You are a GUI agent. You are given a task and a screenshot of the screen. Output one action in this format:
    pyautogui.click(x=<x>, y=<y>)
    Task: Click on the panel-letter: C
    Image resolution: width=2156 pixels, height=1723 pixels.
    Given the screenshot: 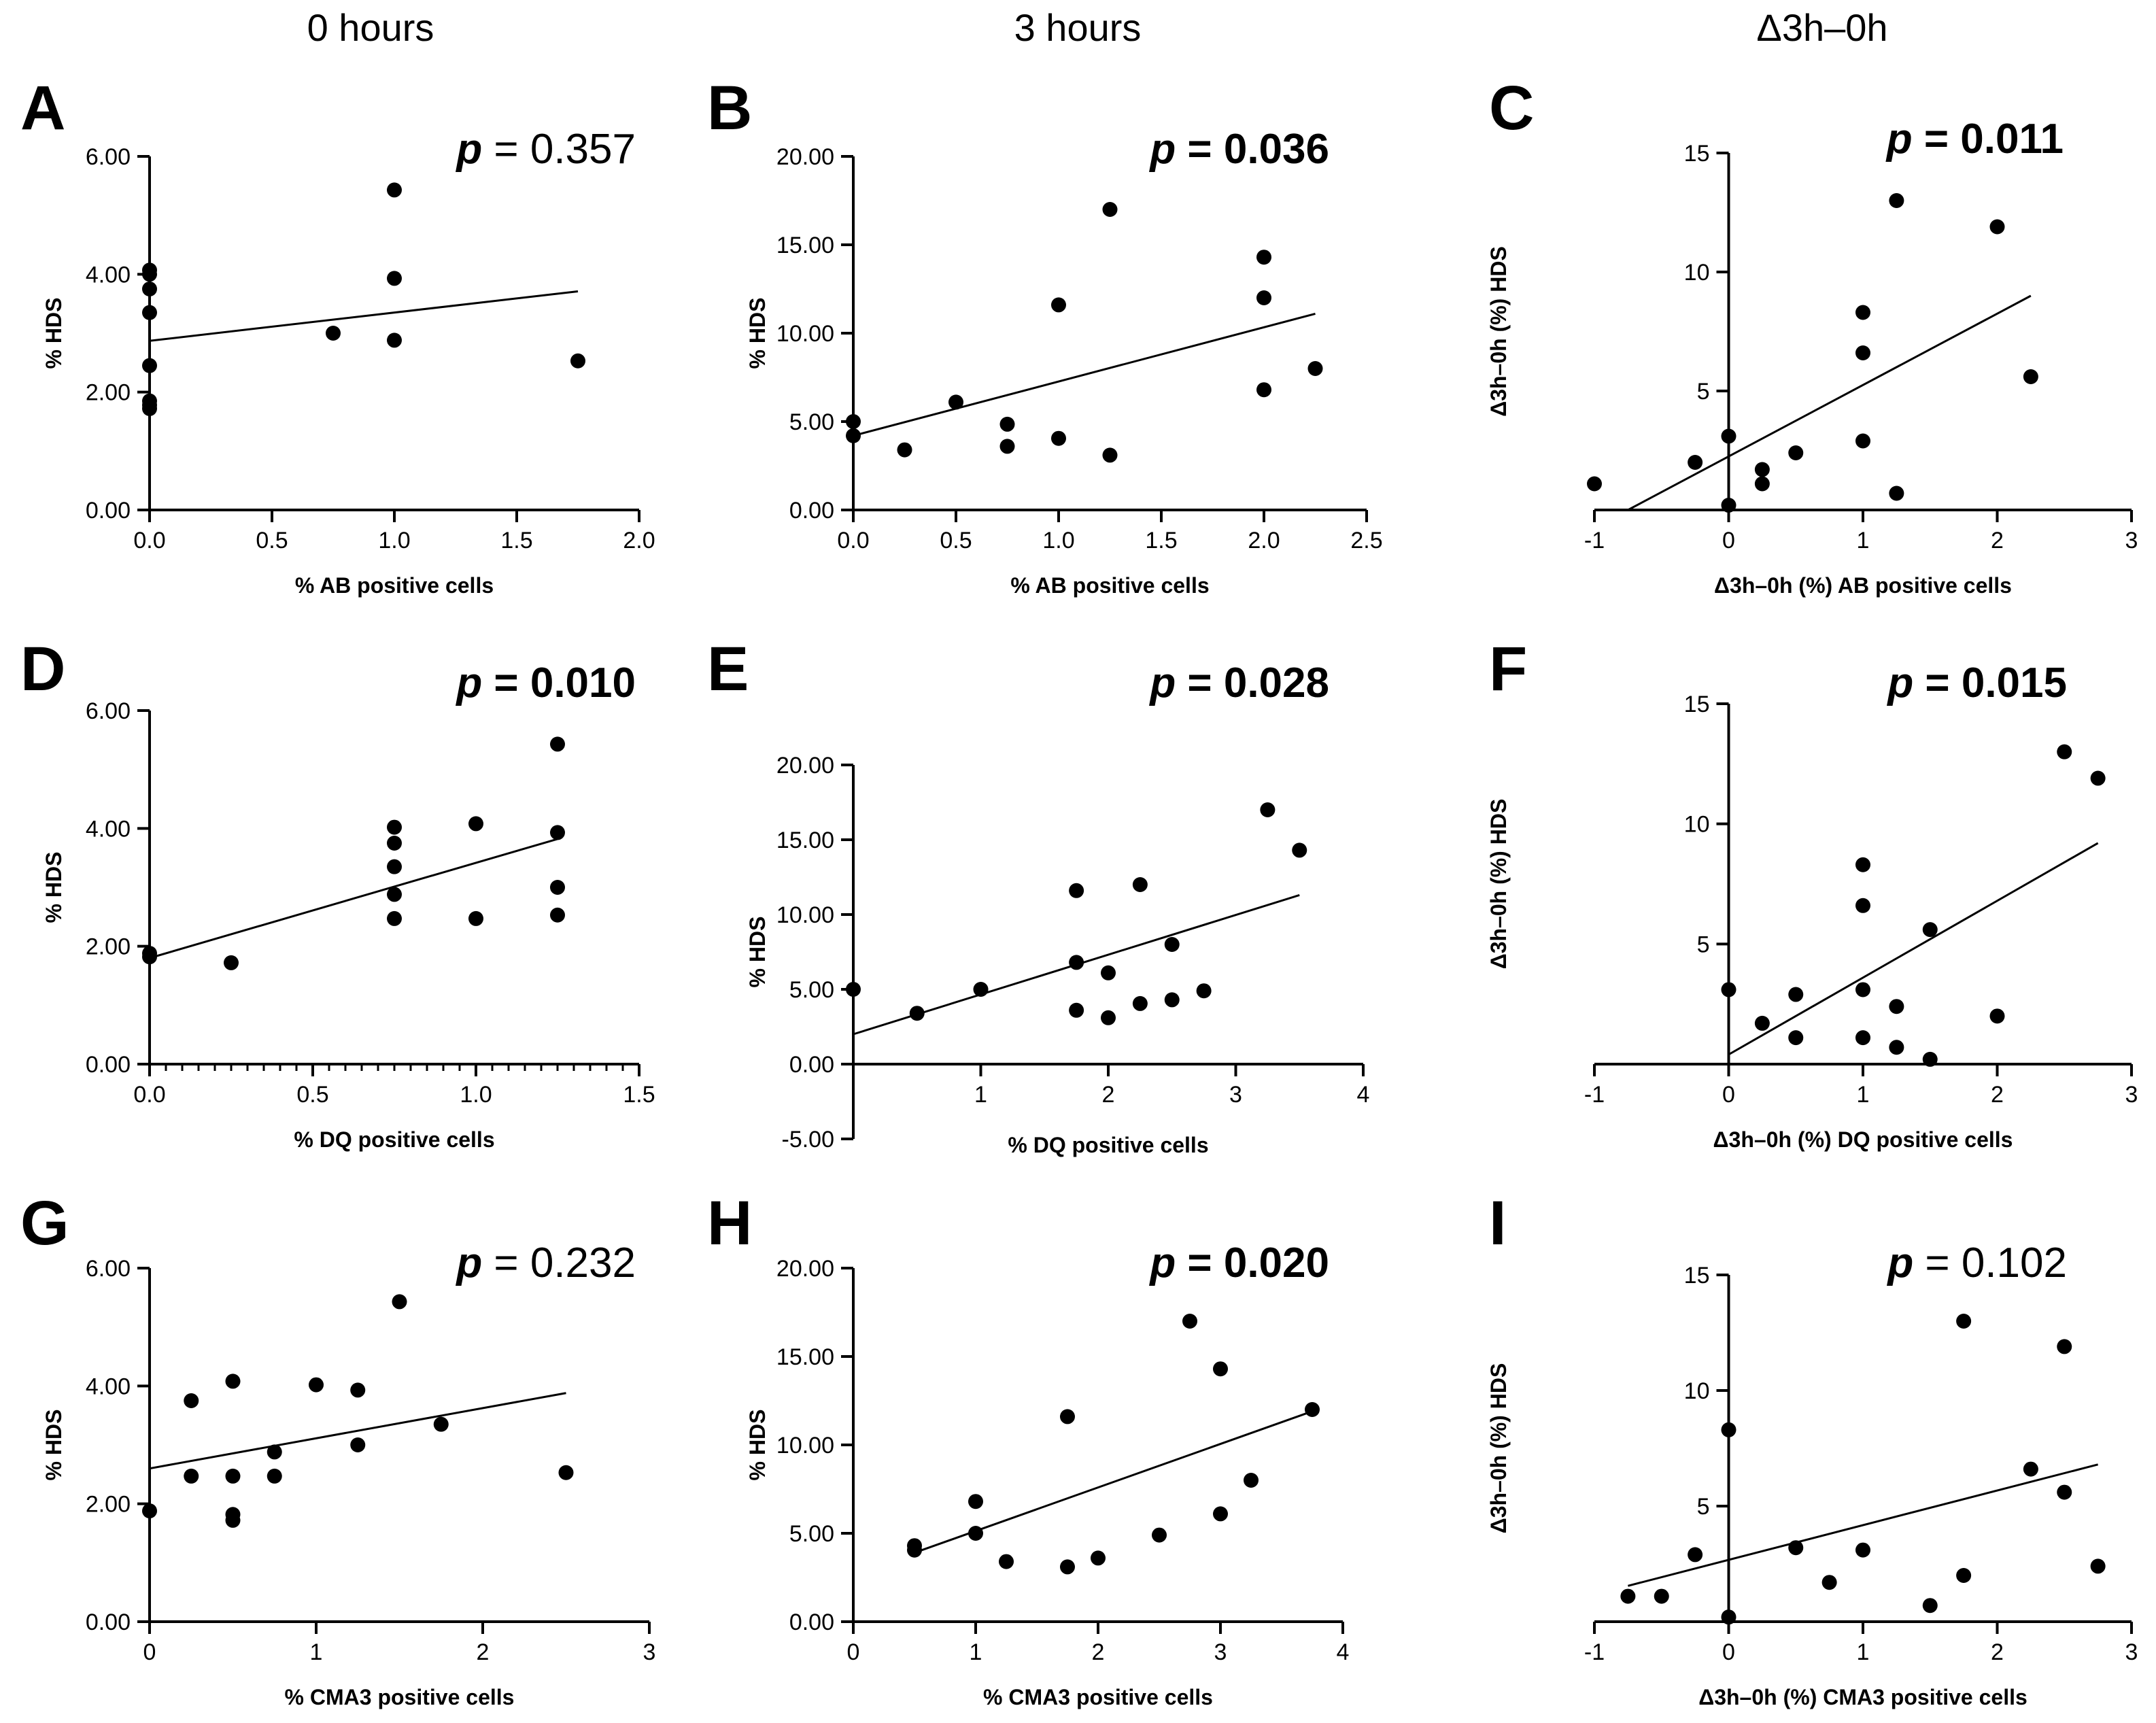 What is the action you would take?
    pyautogui.click(x=1511, y=108)
    